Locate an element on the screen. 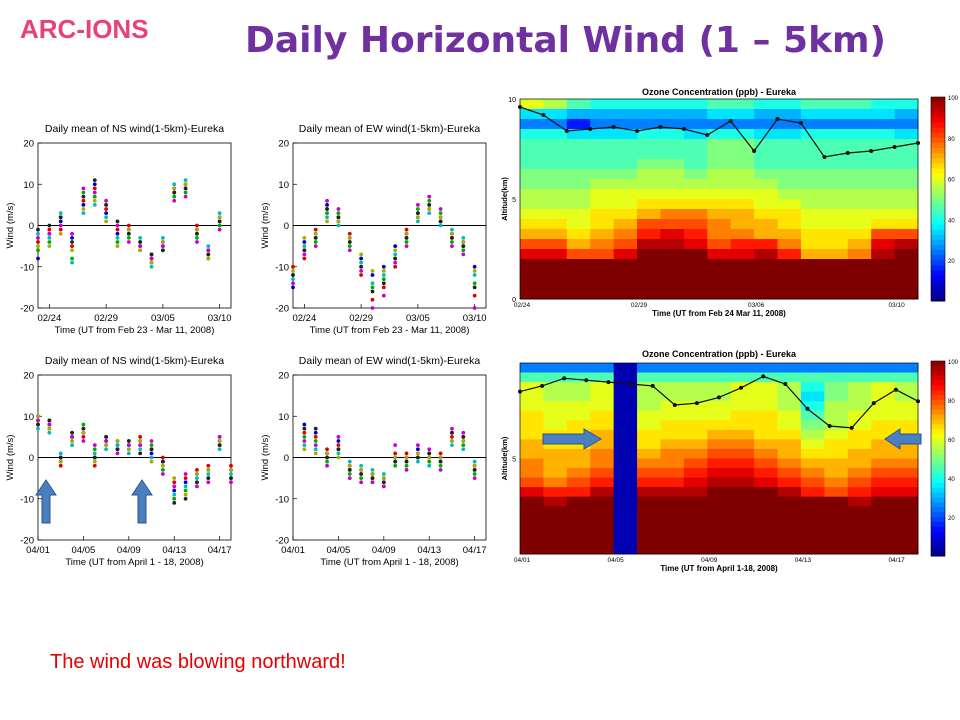 The image size is (960, 720). x-tick-label: 03/10 is located at coordinates (220, 318).